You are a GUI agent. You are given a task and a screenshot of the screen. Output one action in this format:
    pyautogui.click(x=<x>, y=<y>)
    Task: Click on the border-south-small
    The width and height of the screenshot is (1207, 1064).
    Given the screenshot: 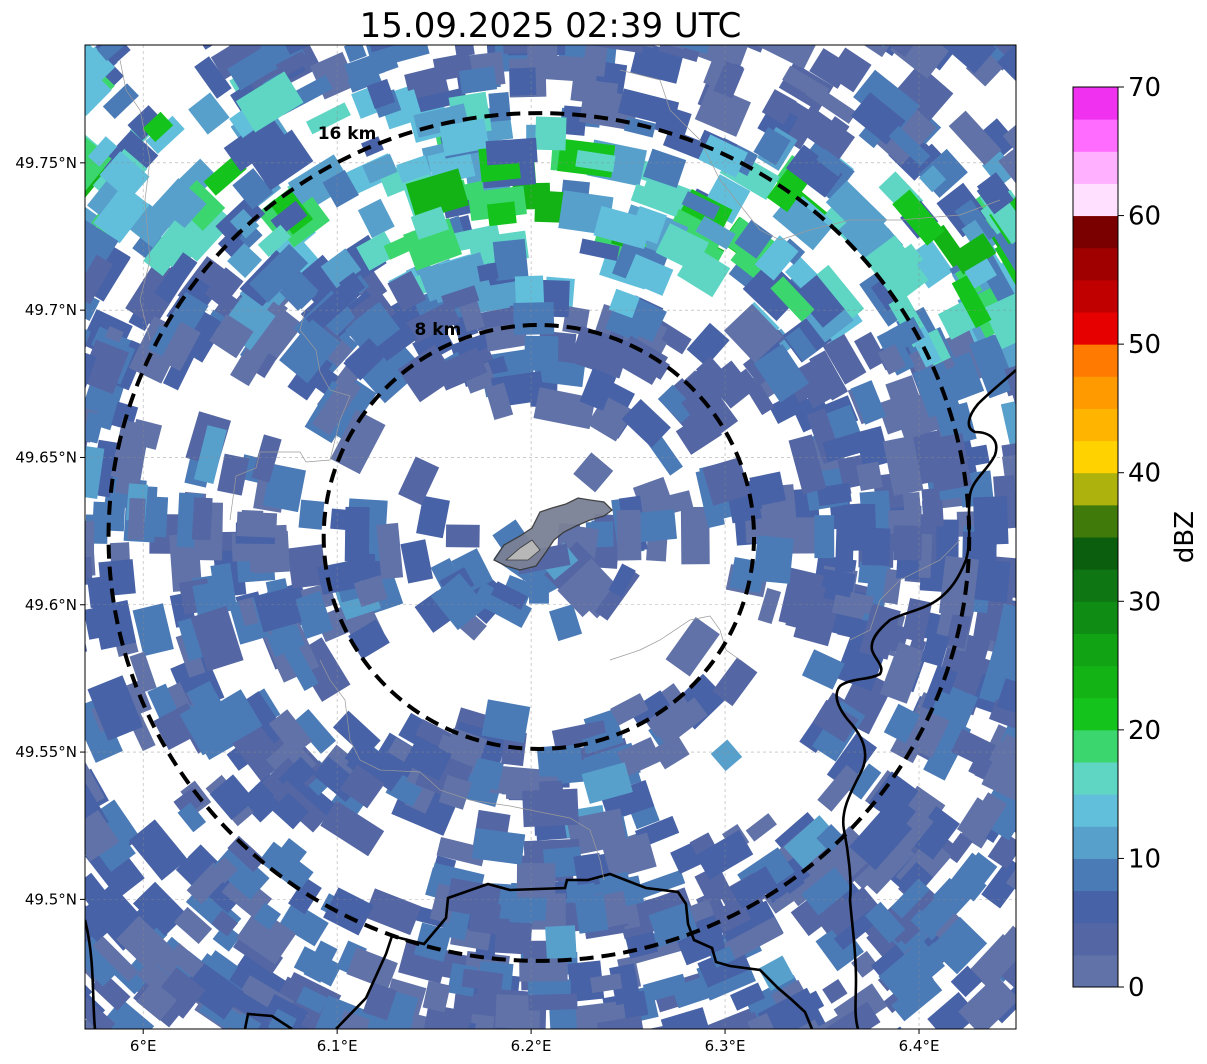 What is the action you would take?
    pyautogui.click(x=268, y=1020)
    